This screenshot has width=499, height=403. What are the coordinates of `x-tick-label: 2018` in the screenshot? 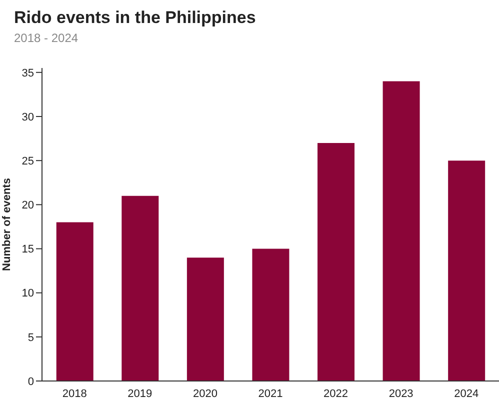 It's located at (74, 394).